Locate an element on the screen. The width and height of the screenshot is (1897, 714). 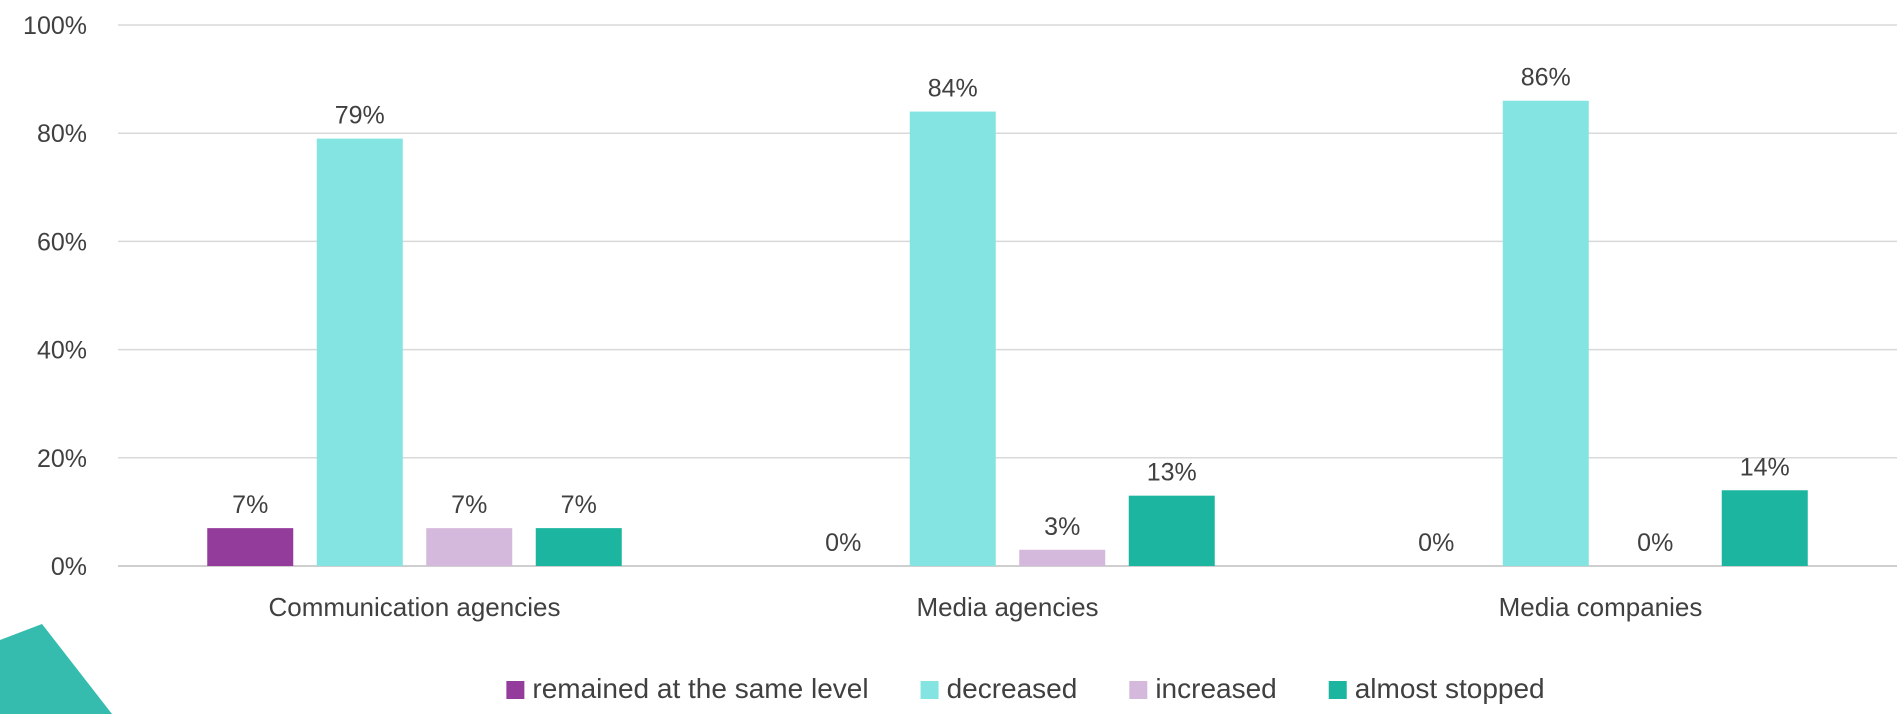
data-label: 79% is located at coordinates (360, 116).